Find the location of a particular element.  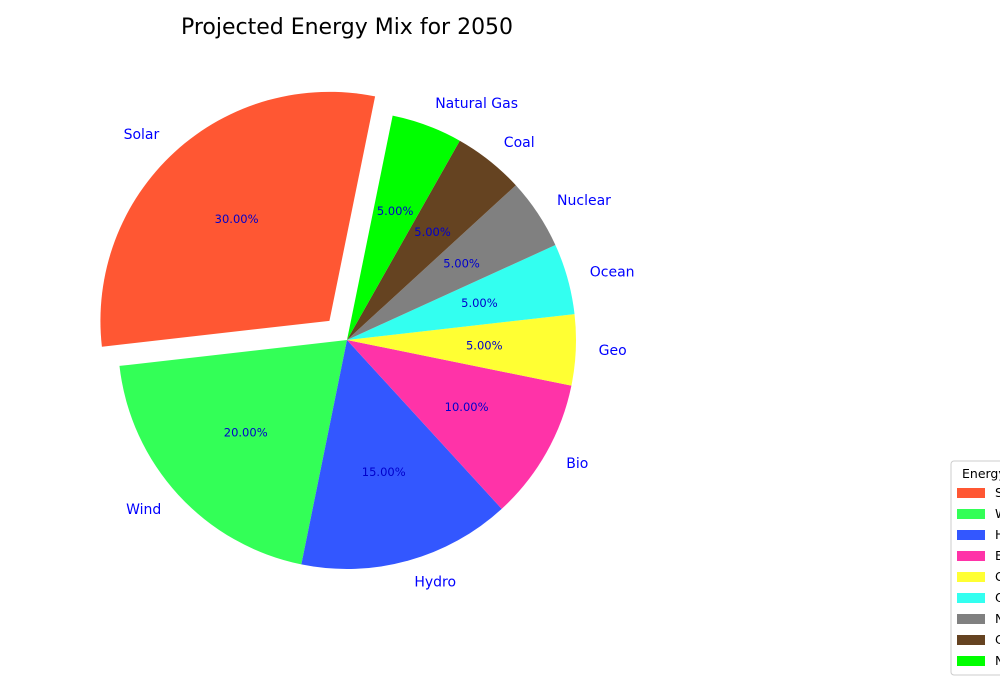

legend-entry-solar: Solar is located at coordinates (997, 492).